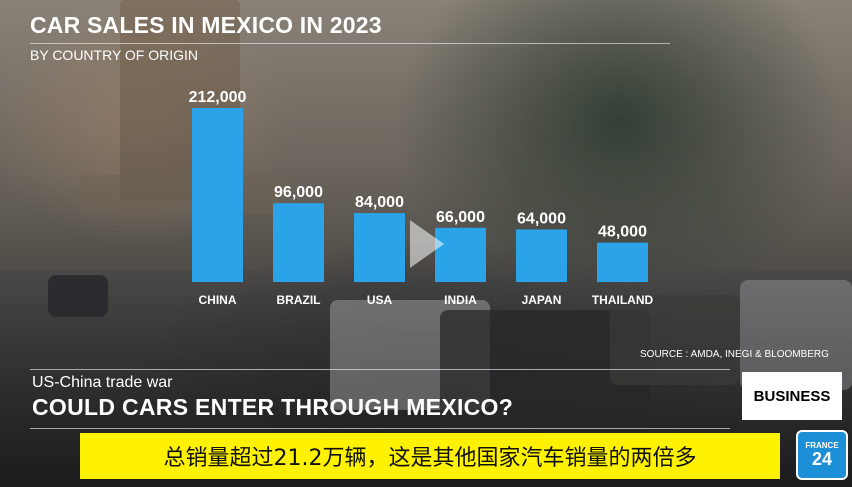 Image resolution: width=852 pixels, height=487 pixels. Describe the element at coordinates (218, 97) in the screenshot. I see `value-label-china: 212,000` at that location.